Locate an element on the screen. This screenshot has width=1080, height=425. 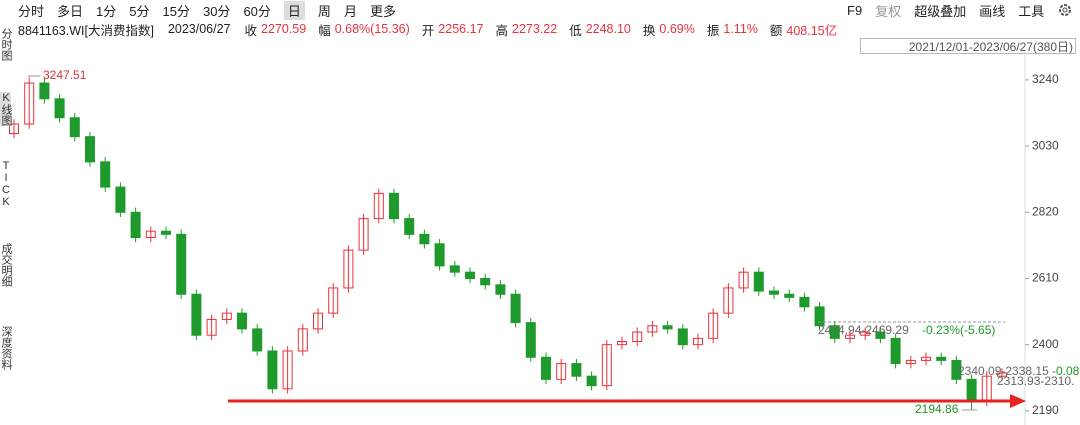
side-tab: K线图 is located at coordinates (6, 109).